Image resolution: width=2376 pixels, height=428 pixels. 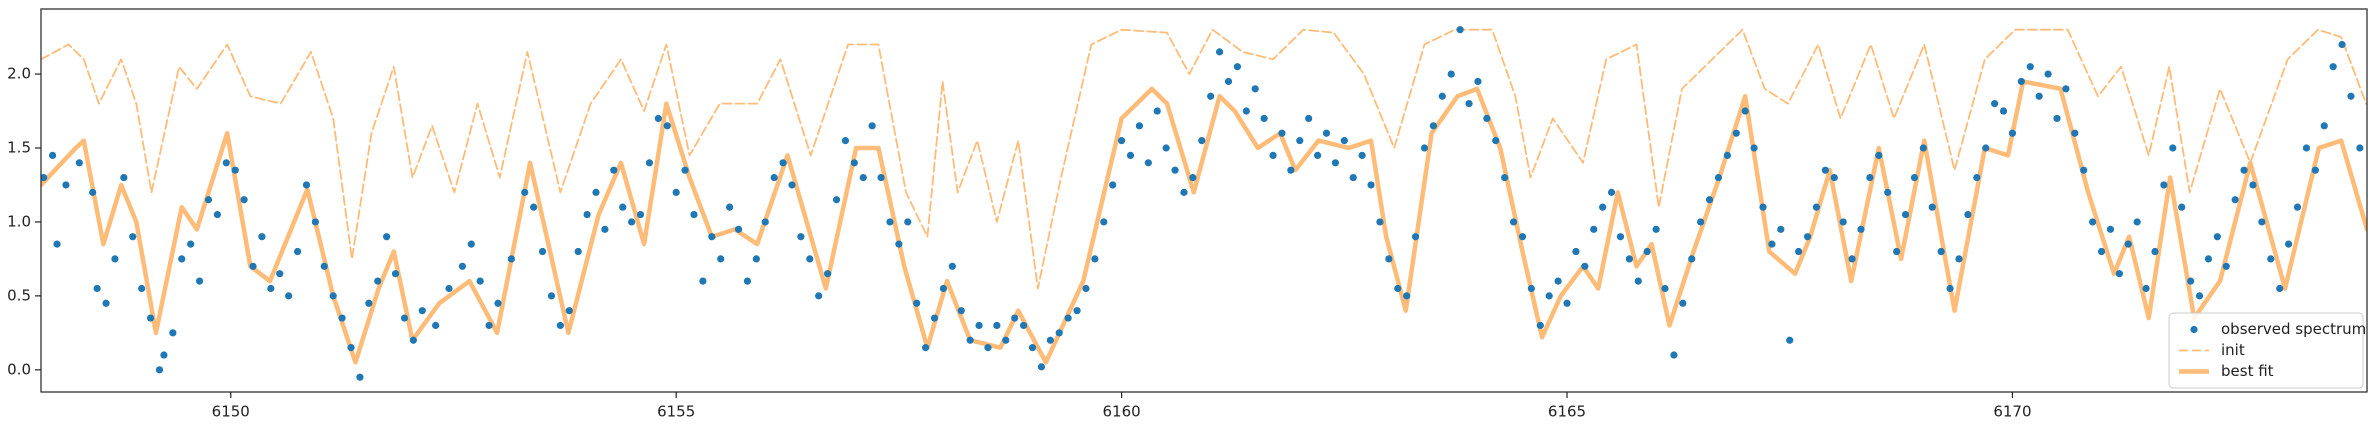 What do you see at coordinates (19, 369) in the screenshot?
I see `y-tick-label: 0.0` at bounding box center [19, 369].